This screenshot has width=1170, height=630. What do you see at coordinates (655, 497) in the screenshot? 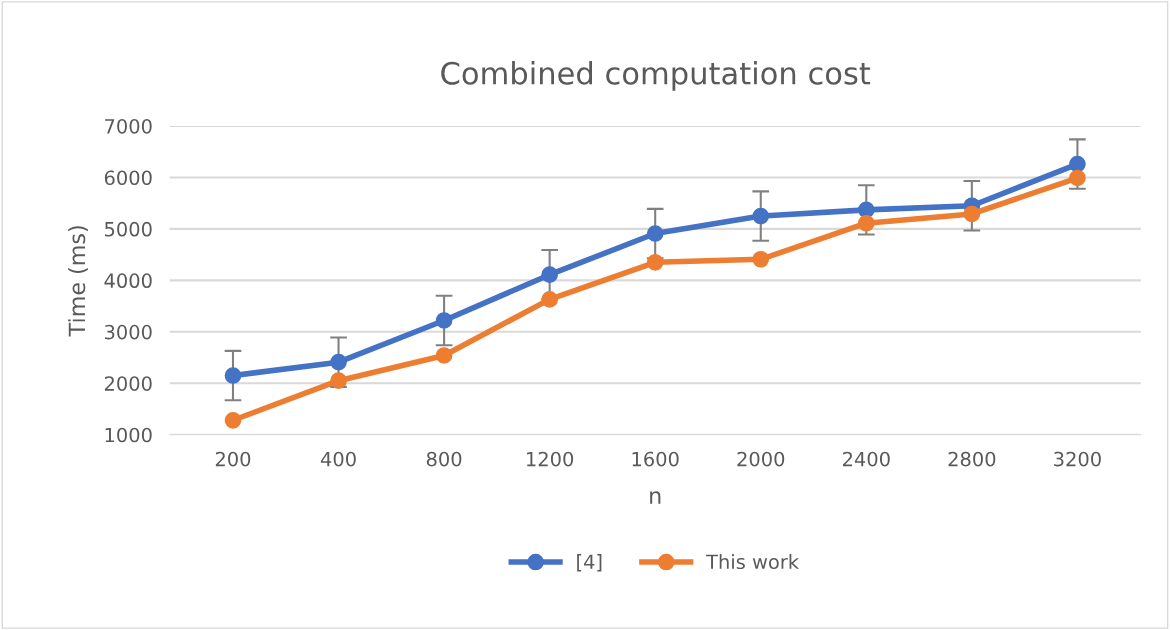
I see `x-axis-title: n` at bounding box center [655, 497].